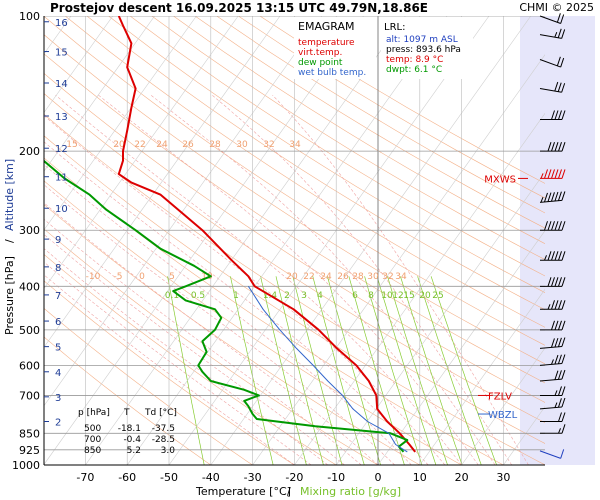 The image size is (600, 500). What do you see at coordinates (420, 477) in the screenshot?
I see `temperature-tick-label: 10` at bounding box center [420, 477].